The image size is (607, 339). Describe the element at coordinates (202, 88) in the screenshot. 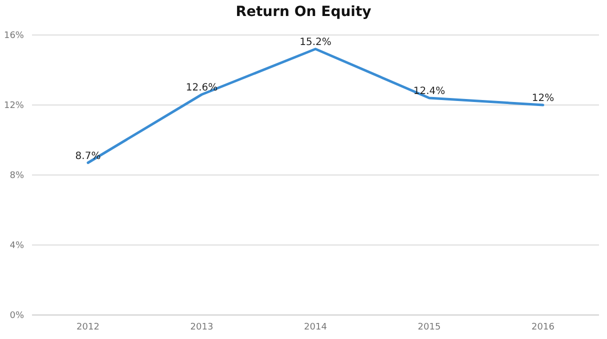

I see `data-label: 12.6%` at that location.